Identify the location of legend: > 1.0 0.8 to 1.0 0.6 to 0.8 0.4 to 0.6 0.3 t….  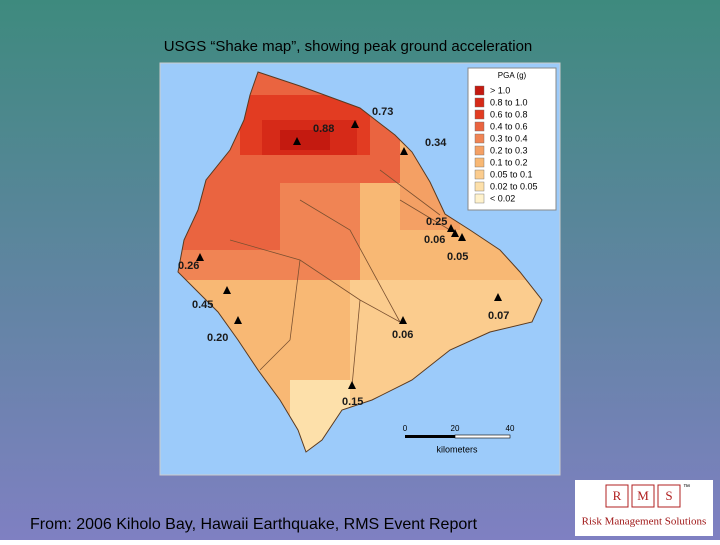
(506, 144).